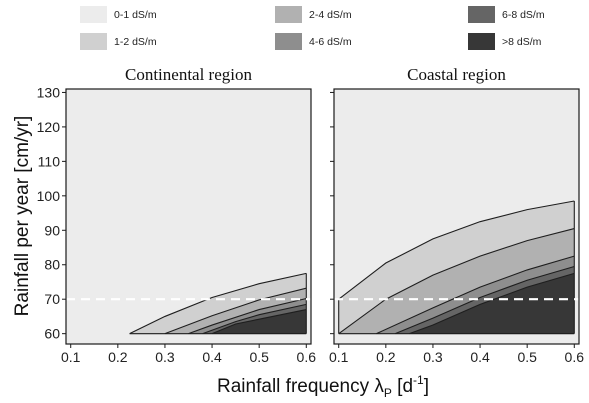  Describe the element at coordinates (388, 393) in the screenshot. I see `x-axis-label-subscript: P` at that location.